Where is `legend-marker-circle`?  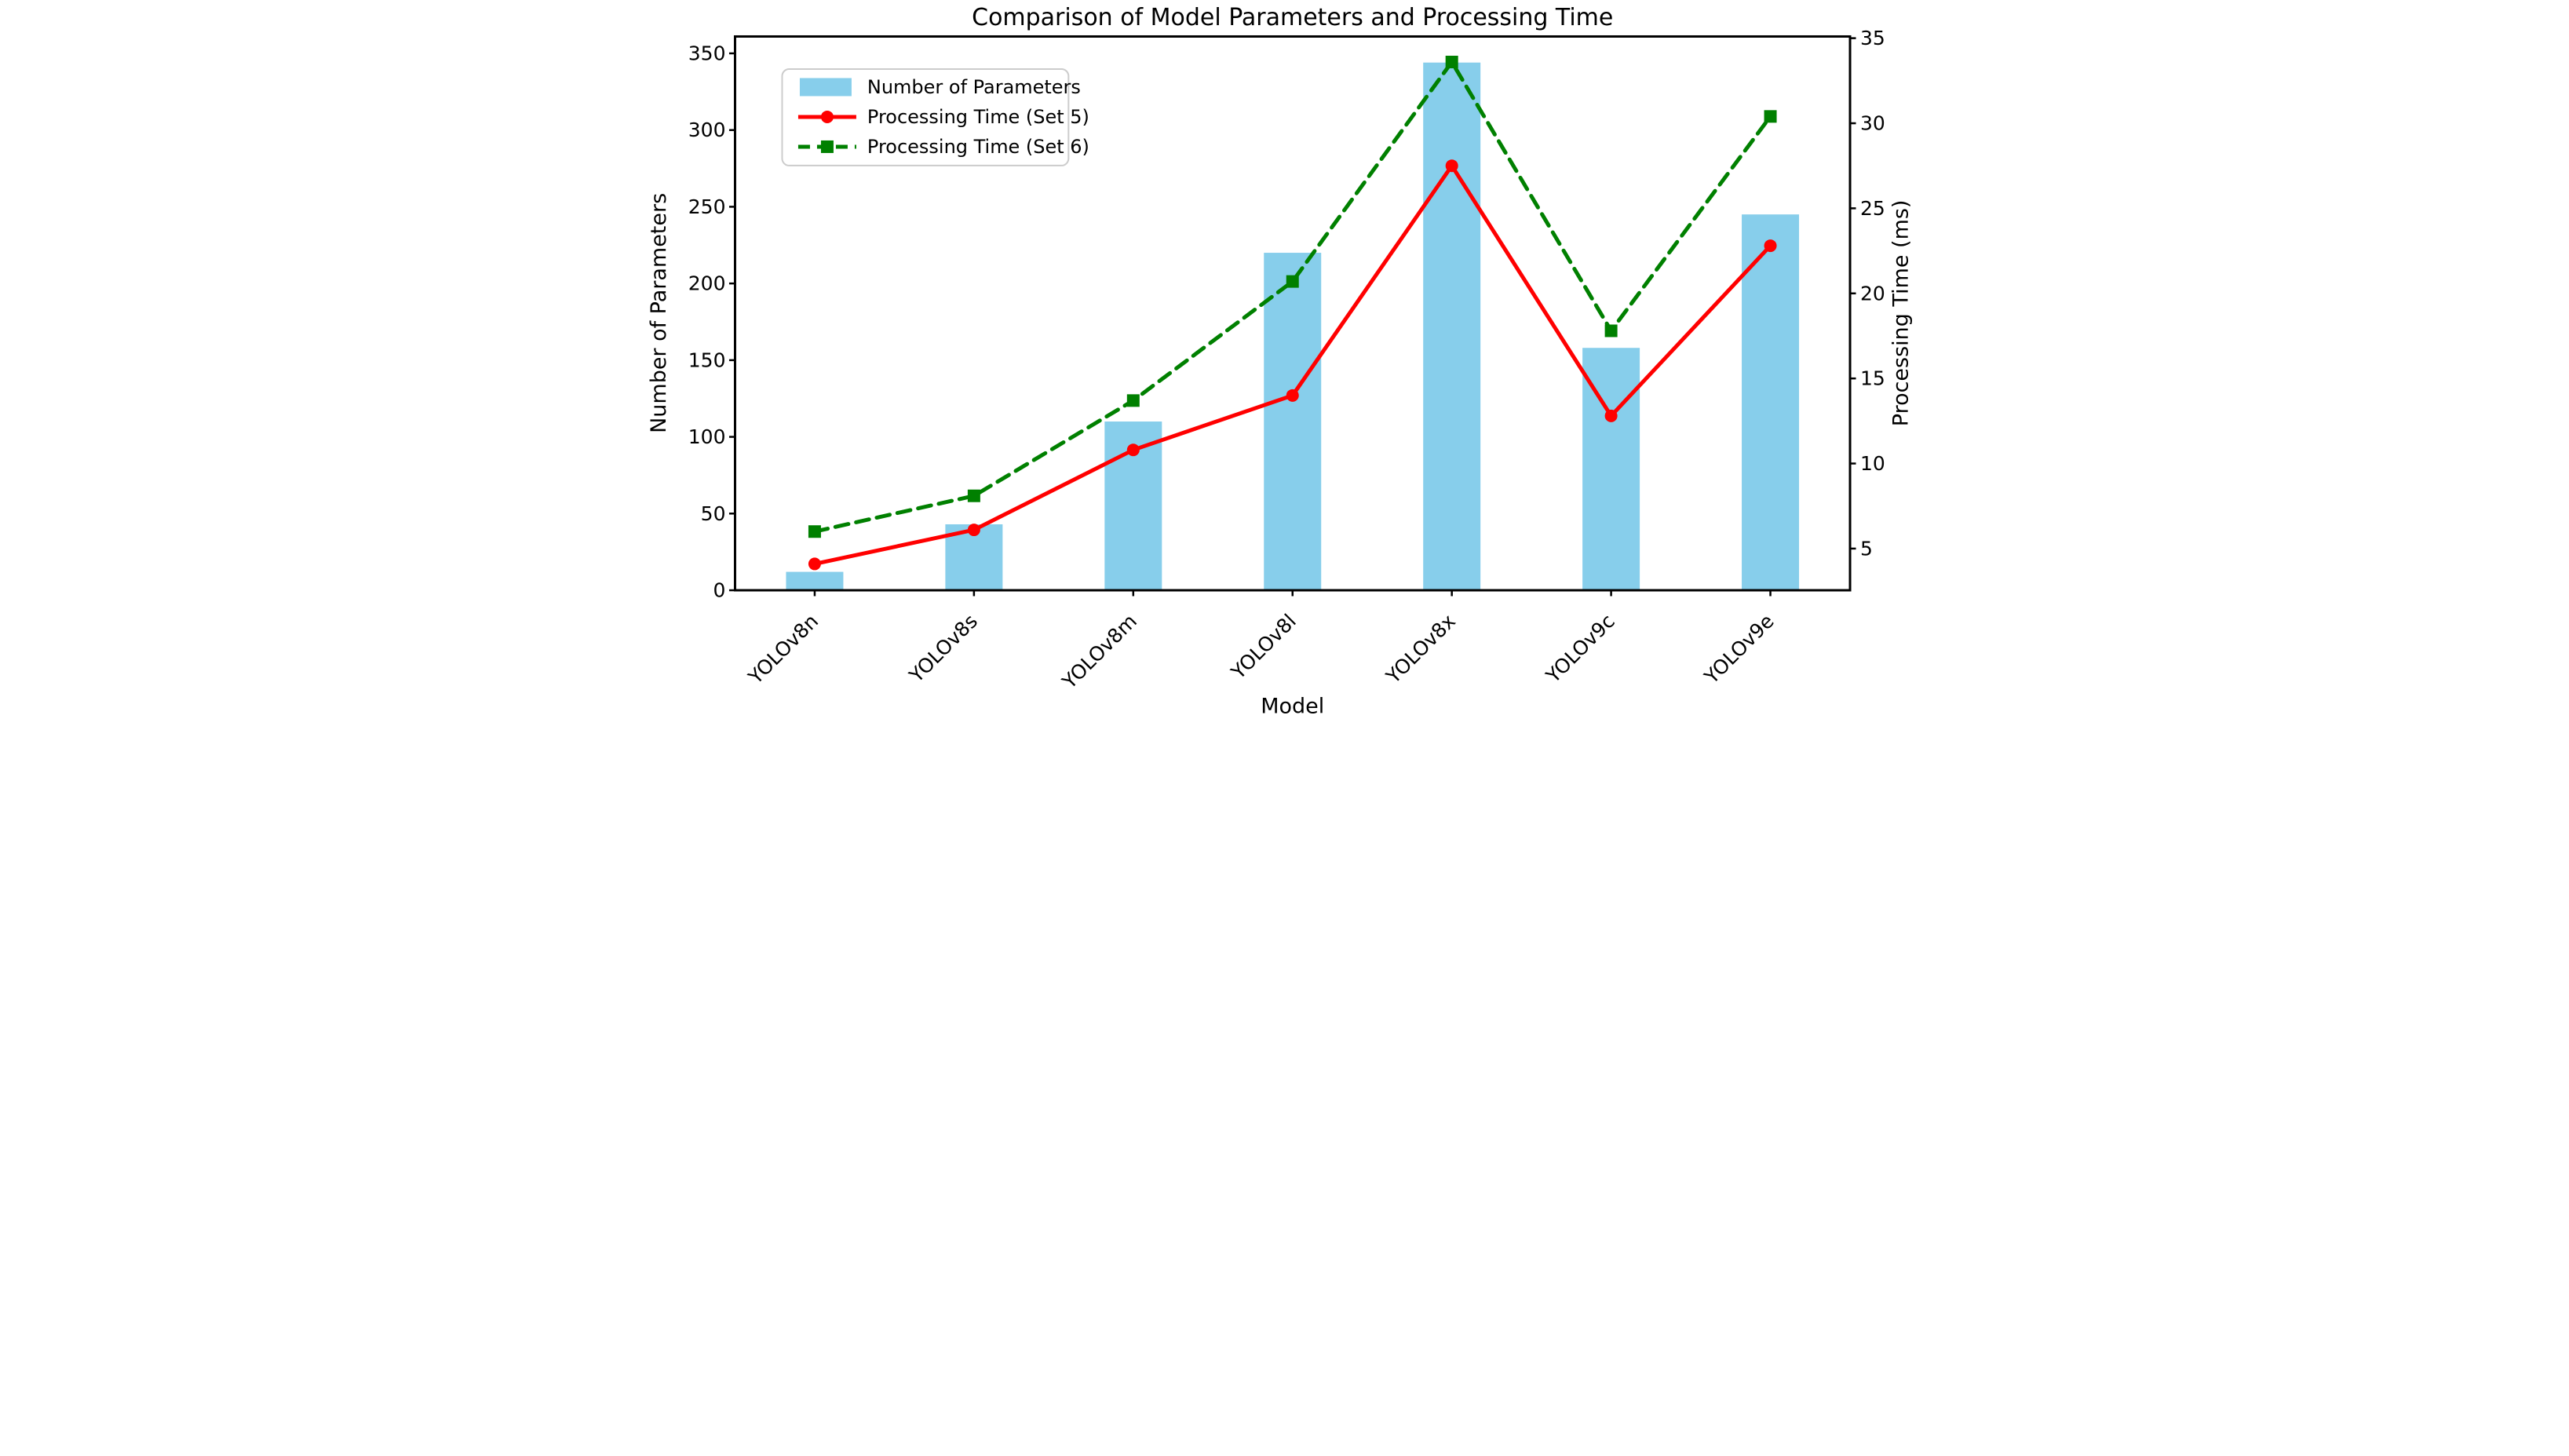 legend-marker-circle is located at coordinates (827, 116).